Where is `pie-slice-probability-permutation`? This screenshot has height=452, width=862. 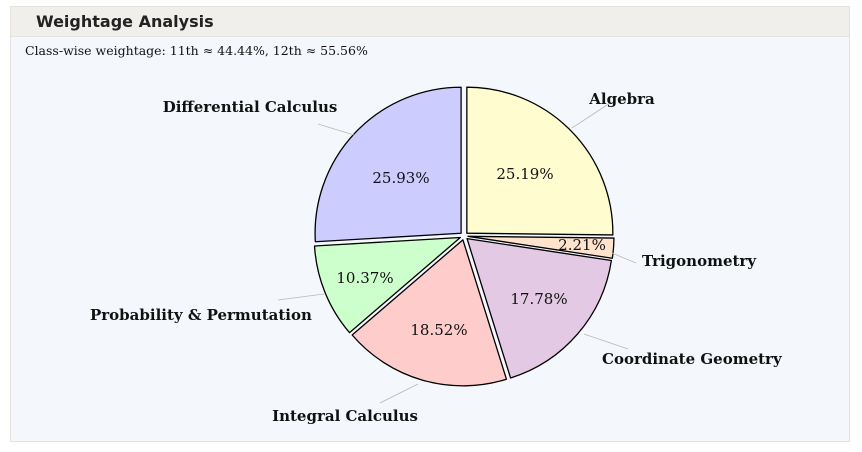 pie-slice-probability-permutation is located at coordinates (387, 285).